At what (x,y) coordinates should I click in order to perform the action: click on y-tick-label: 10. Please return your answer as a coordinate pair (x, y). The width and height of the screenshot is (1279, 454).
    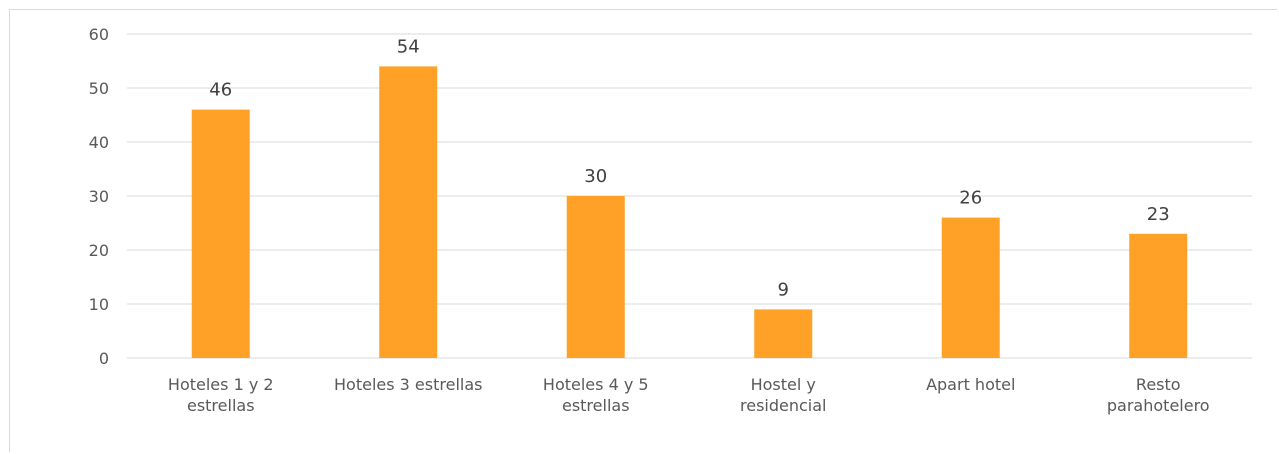
    Looking at the image, I should click on (99, 304).